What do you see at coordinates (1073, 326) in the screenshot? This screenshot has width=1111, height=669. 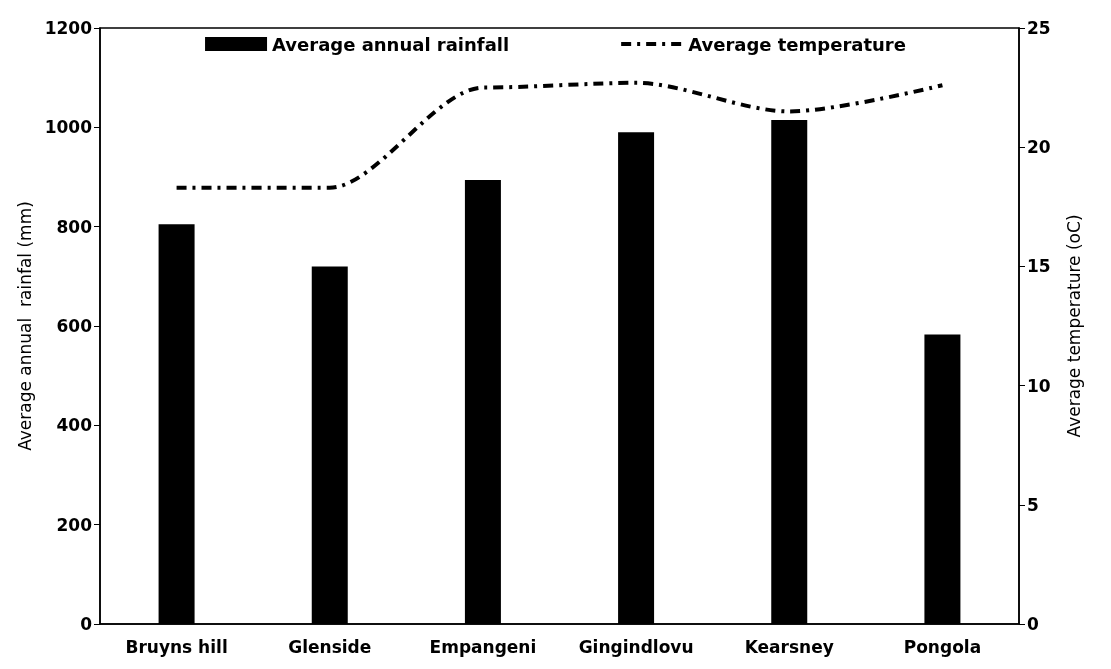 I see `y2-axis-title: Average temperature (oC)` at bounding box center [1073, 326].